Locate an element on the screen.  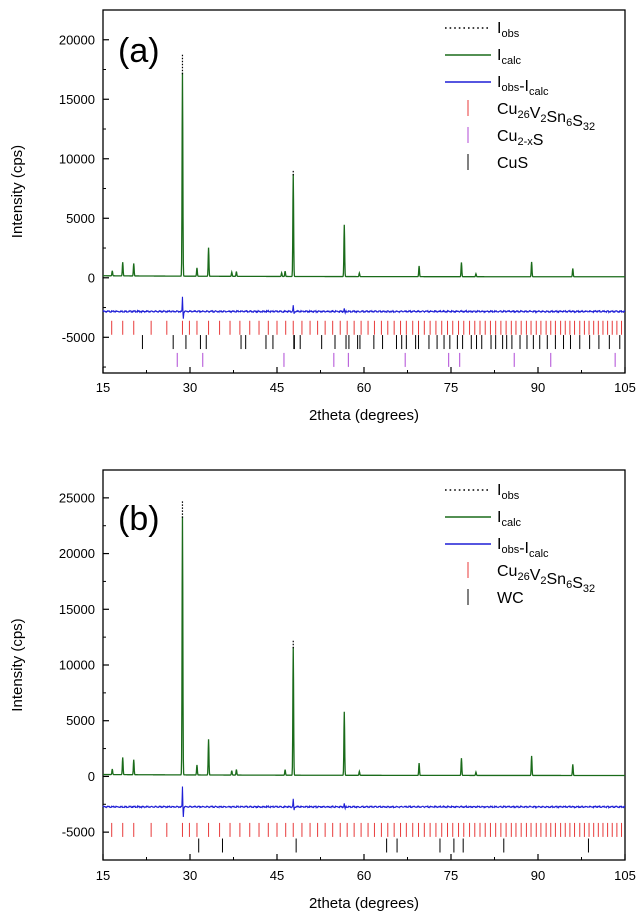
panel-label: (b) is located at coordinates (139, 519).